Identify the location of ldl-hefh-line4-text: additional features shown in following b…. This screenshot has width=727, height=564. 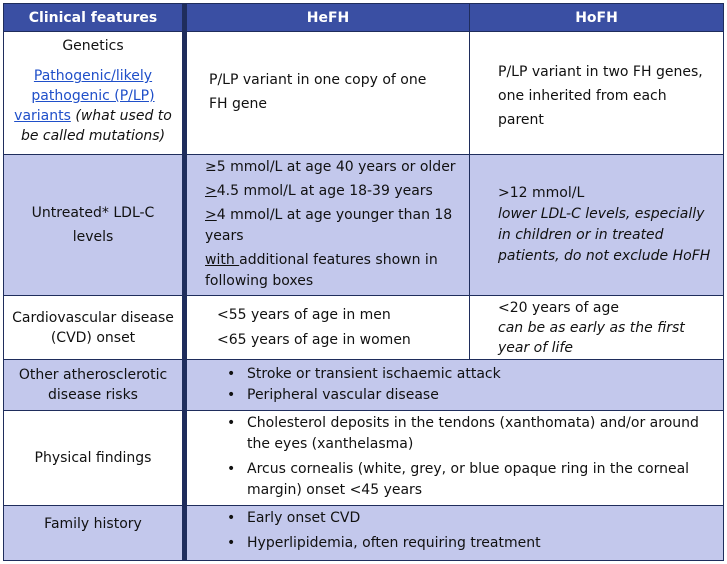
(321, 270).